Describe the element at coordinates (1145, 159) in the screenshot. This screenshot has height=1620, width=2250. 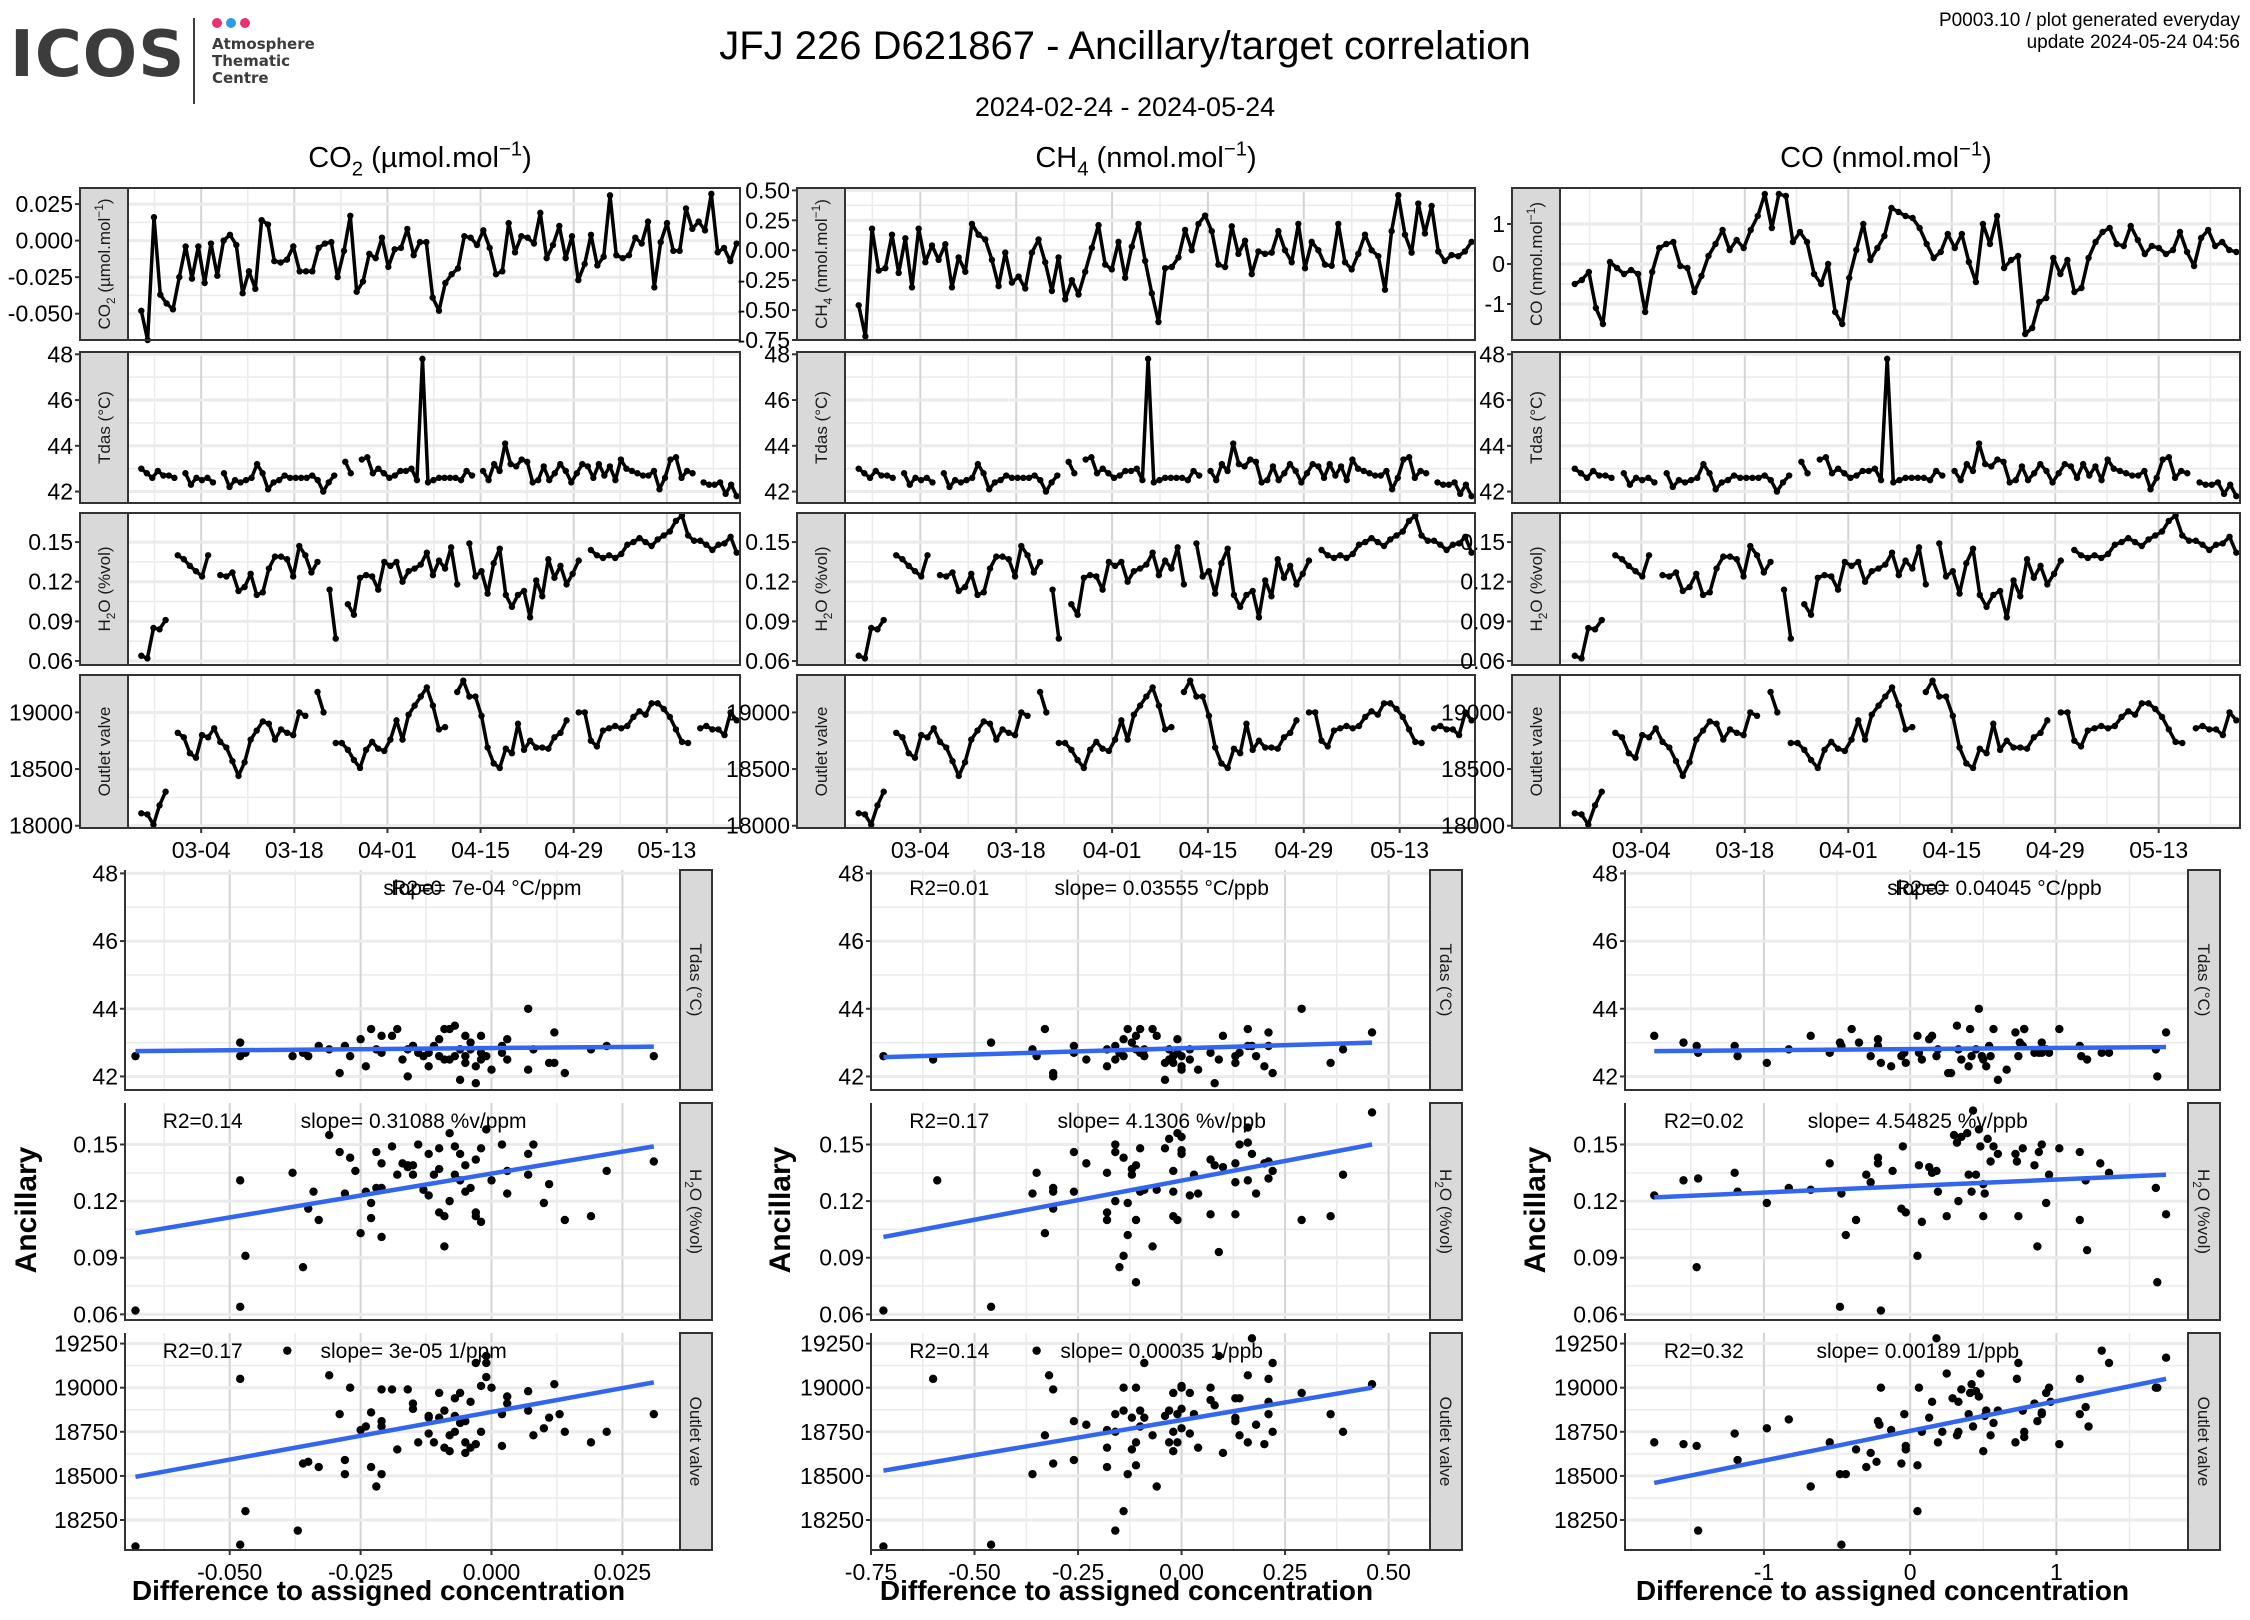
I see `column-title: CH4 (nmol.mol−1)` at that location.